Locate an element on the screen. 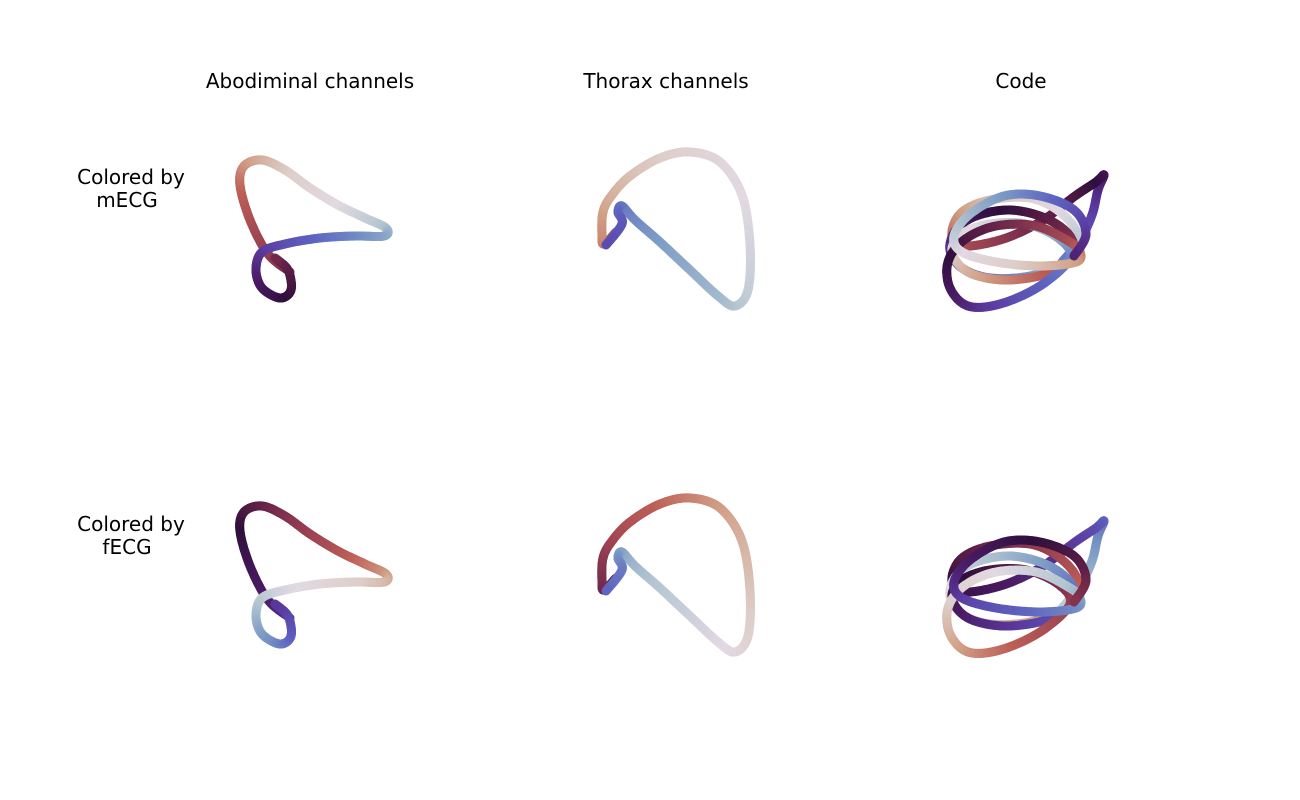 The height and width of the screenshot is (800, 1300). panel-thorax-fecg is located at coordinates (676, 575).